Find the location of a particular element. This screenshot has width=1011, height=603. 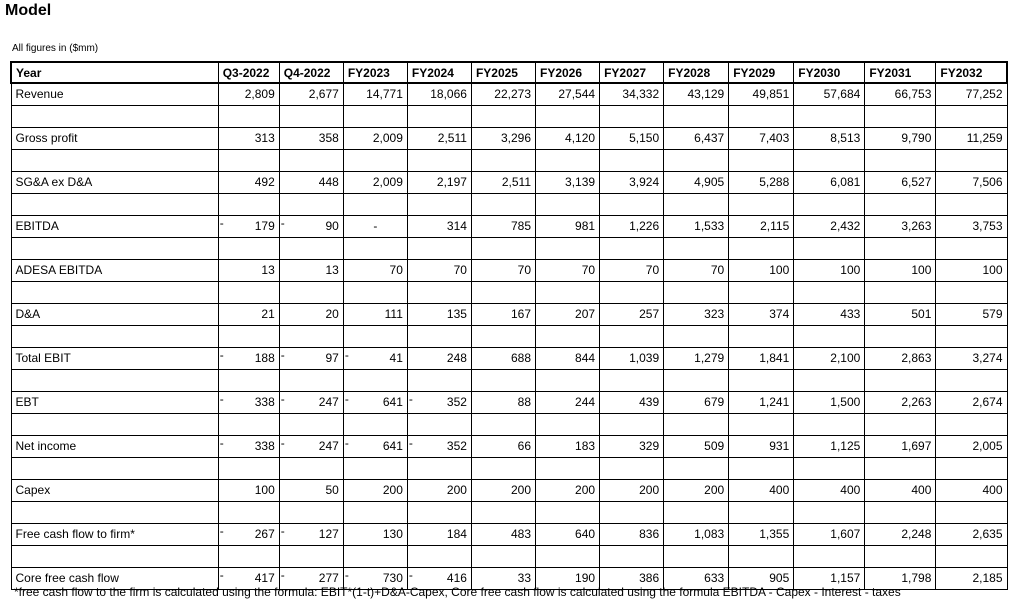

cell-value: 49,851 is located at coordinates (771, 94).